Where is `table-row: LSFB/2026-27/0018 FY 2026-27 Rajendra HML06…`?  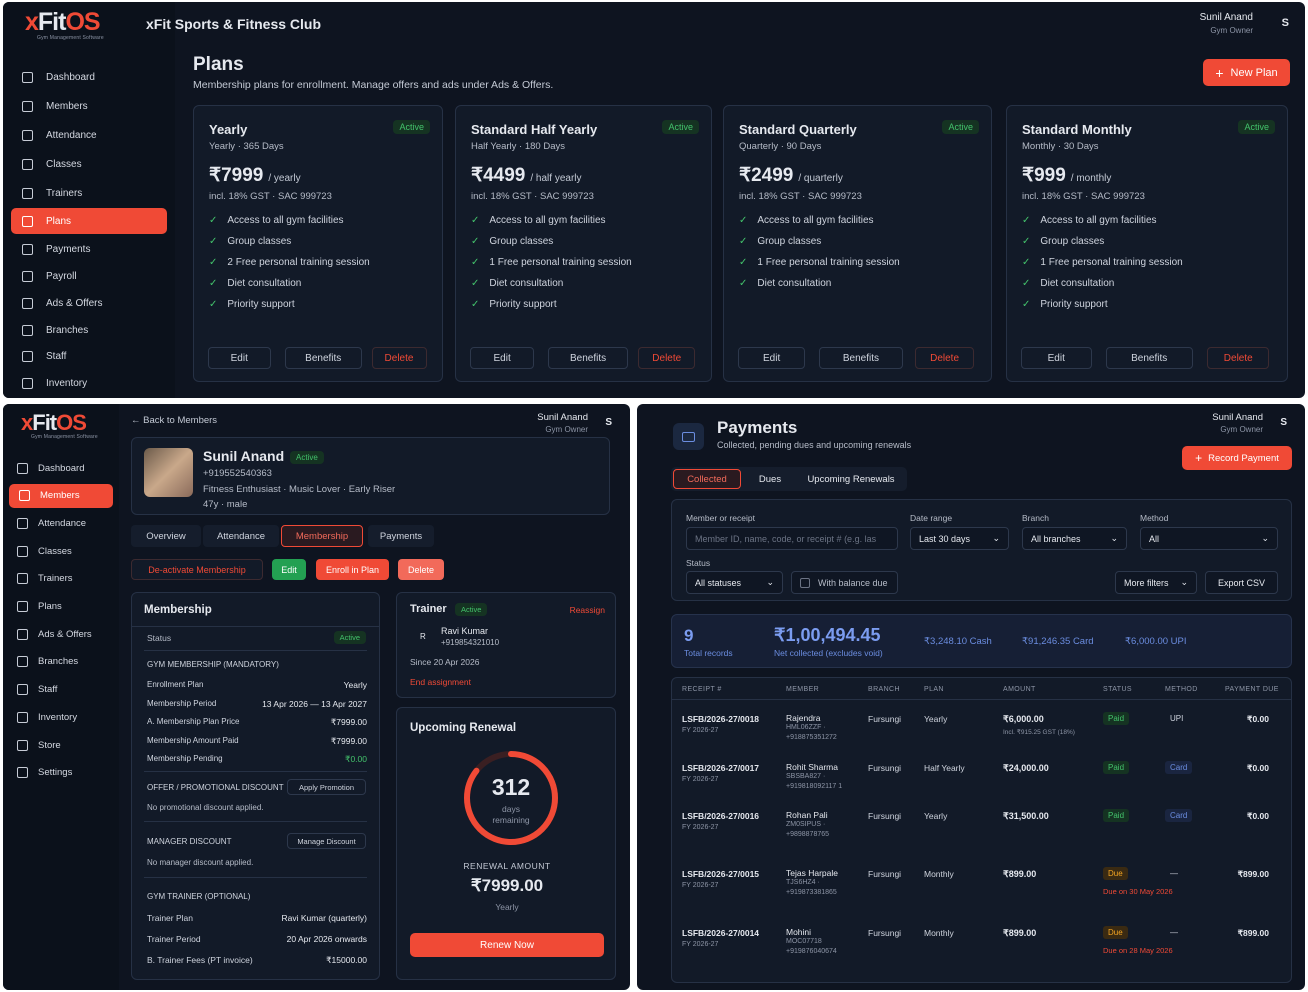 table-row: LSFB/2026-27/0018 FY 2026-27 Rajendra HML06… is located at coordinates (981, 738).